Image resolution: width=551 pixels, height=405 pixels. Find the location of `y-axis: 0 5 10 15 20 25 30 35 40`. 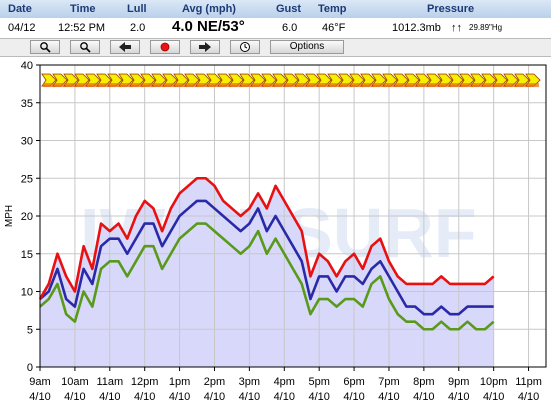

y-axis: 0 5 10 15 20 25 30 35 40 is located at coordinates (30, 217).